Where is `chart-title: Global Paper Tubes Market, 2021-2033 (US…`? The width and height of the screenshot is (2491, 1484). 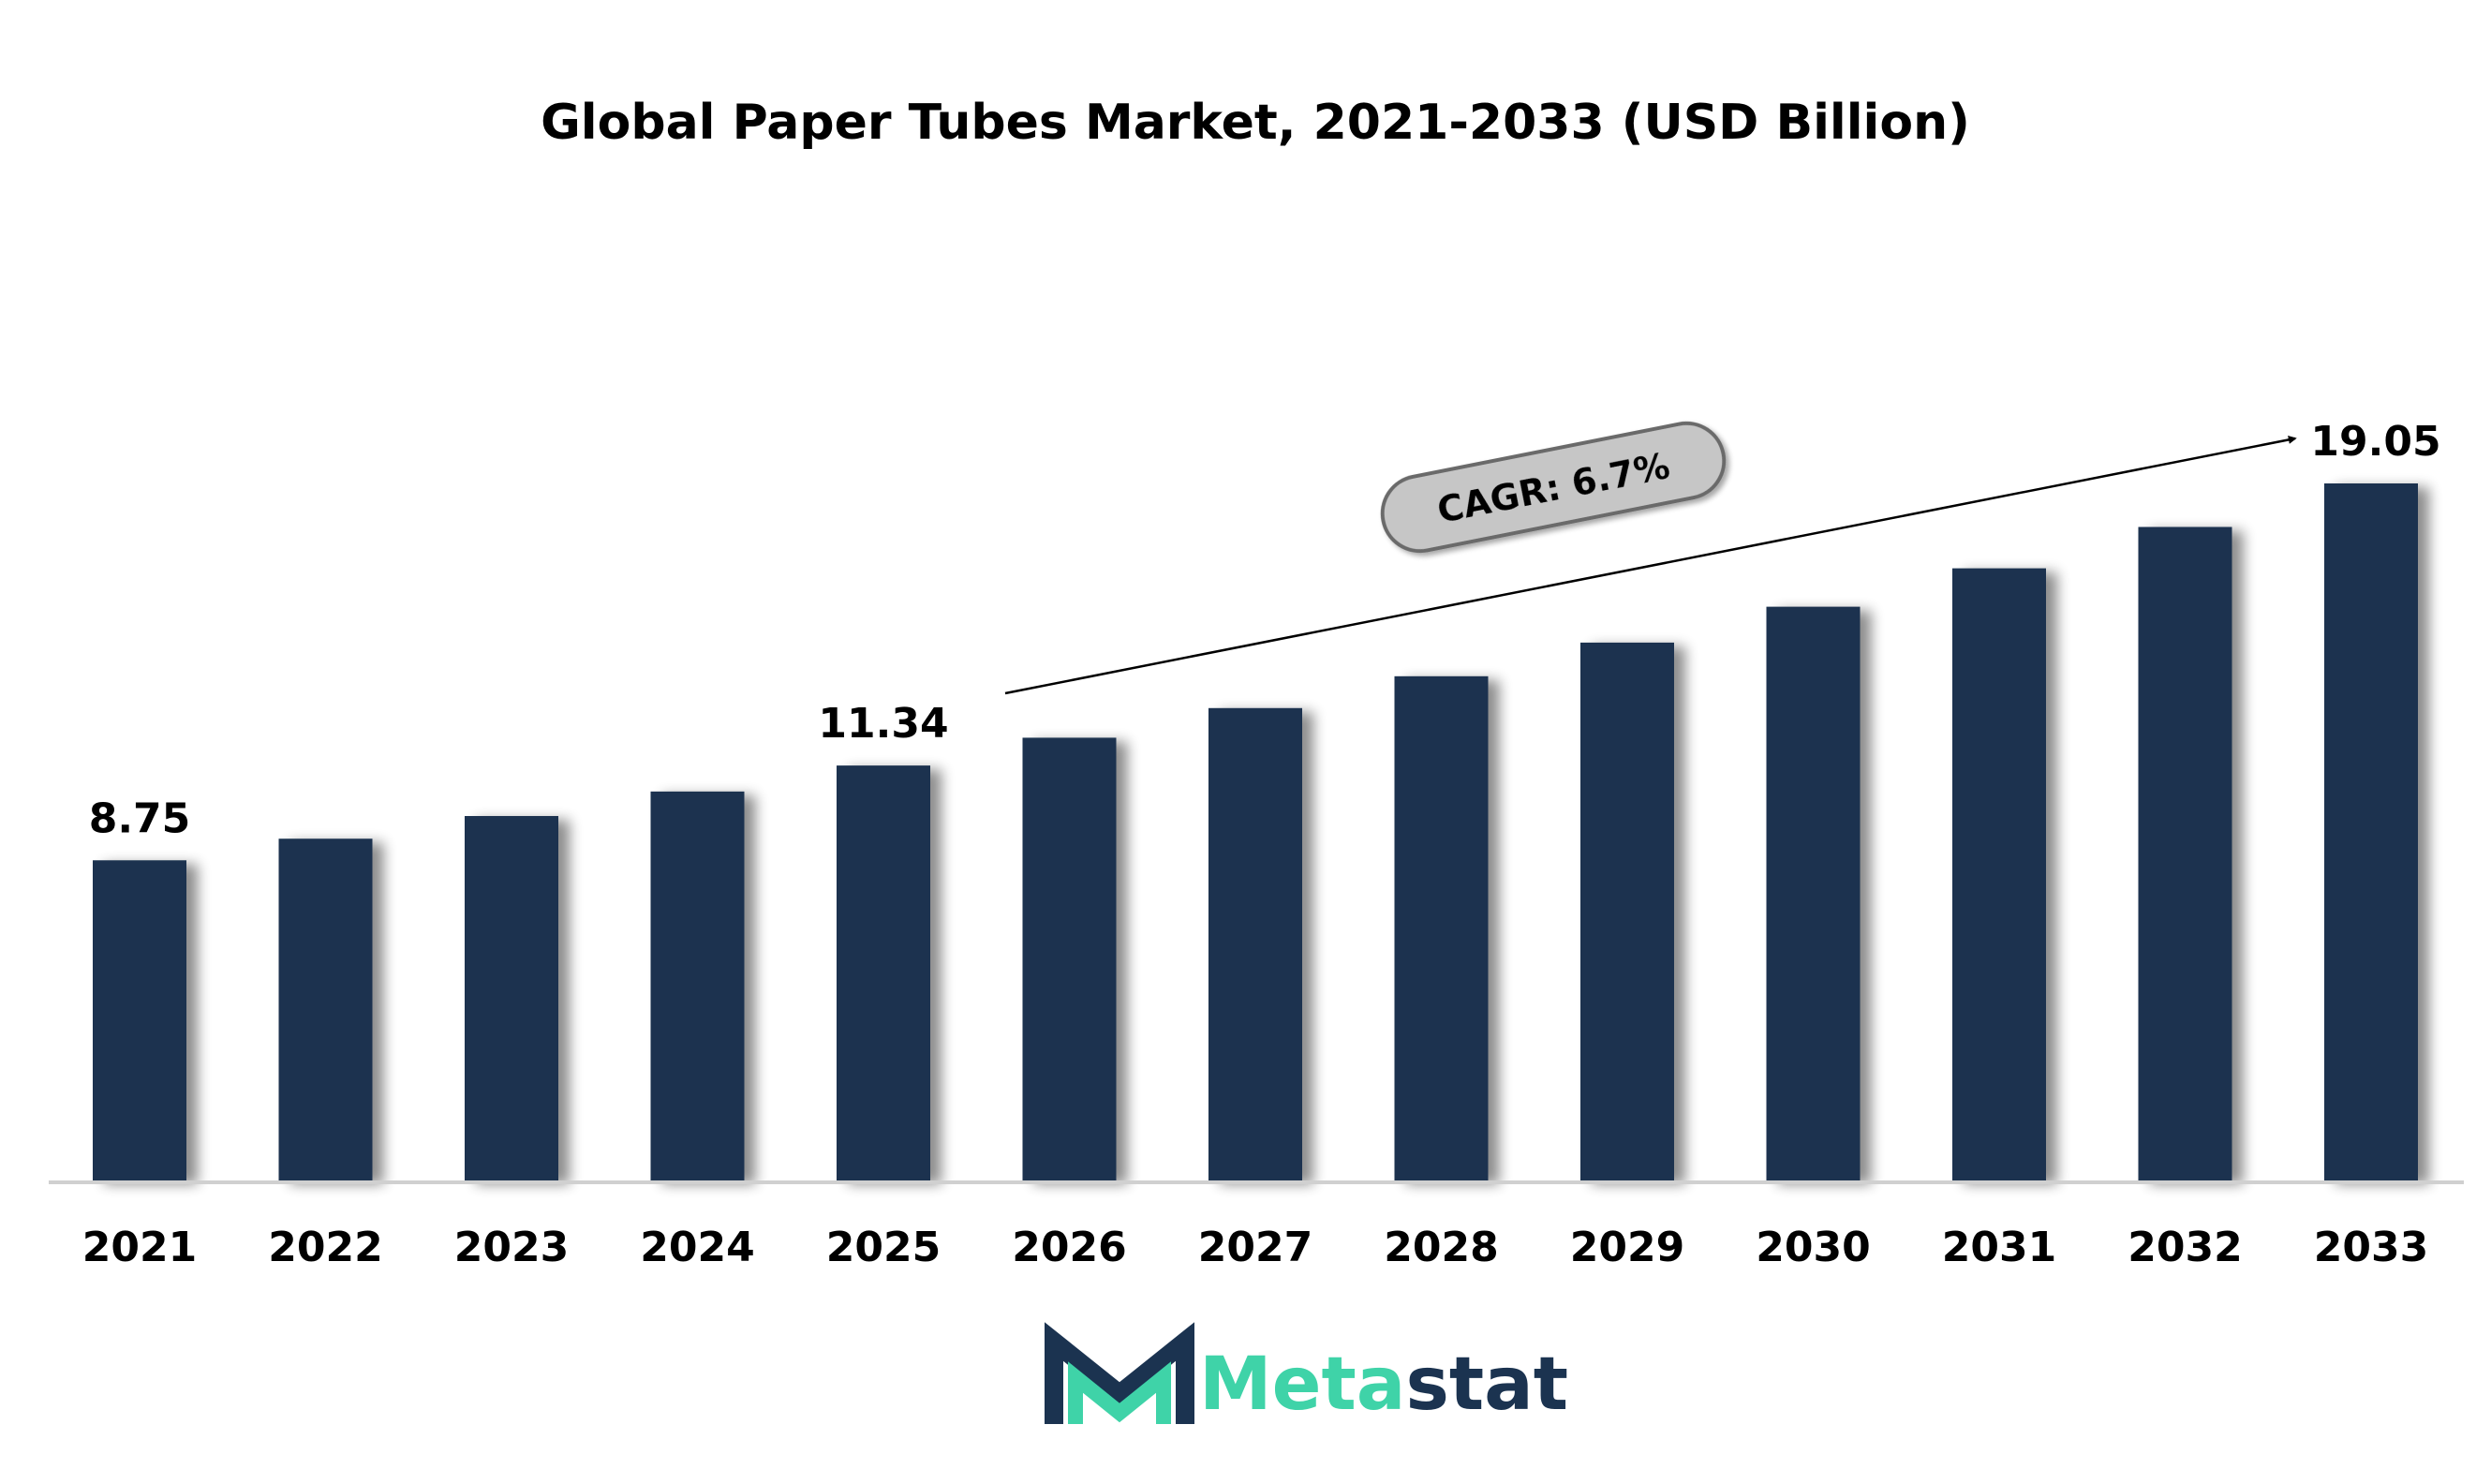
chart-title: Global Paper Tubes Market, 2021-2033 (US… is located at coordinates (1255, 123).